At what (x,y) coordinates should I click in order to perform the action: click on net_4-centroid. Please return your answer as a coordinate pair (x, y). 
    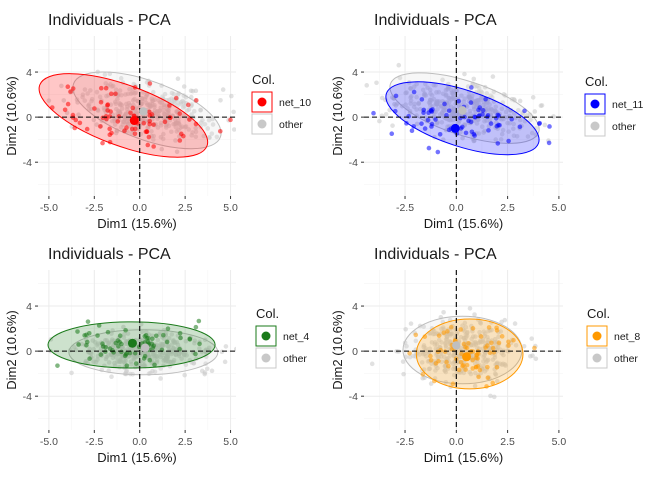
    Looking at the image, I should click on (132, 343).